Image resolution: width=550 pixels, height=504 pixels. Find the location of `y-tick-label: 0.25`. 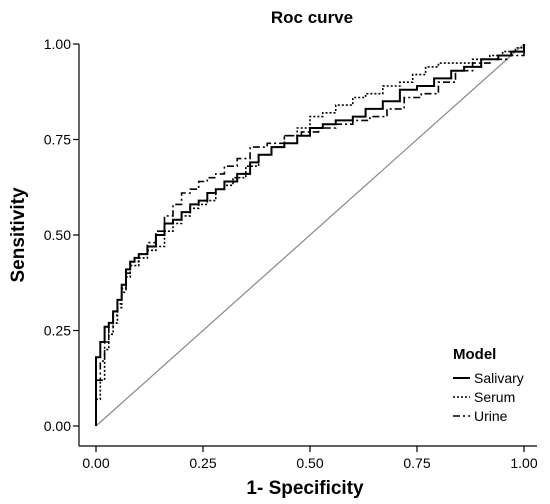

y-tick-label: 0.25 is located at coordinates (57, 331).